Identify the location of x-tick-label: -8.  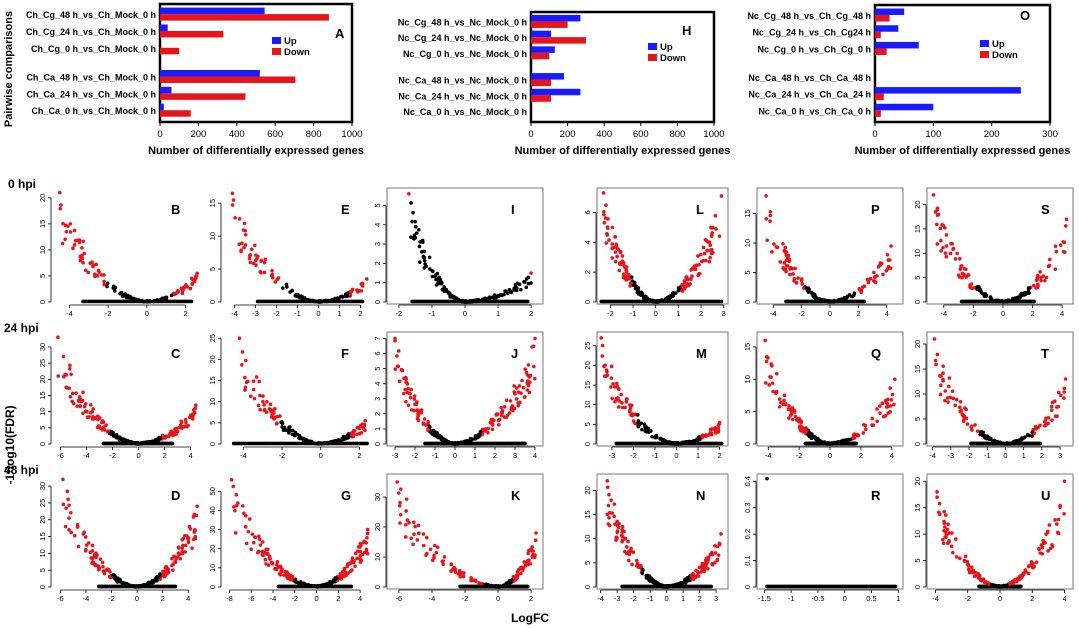
(229, 598).